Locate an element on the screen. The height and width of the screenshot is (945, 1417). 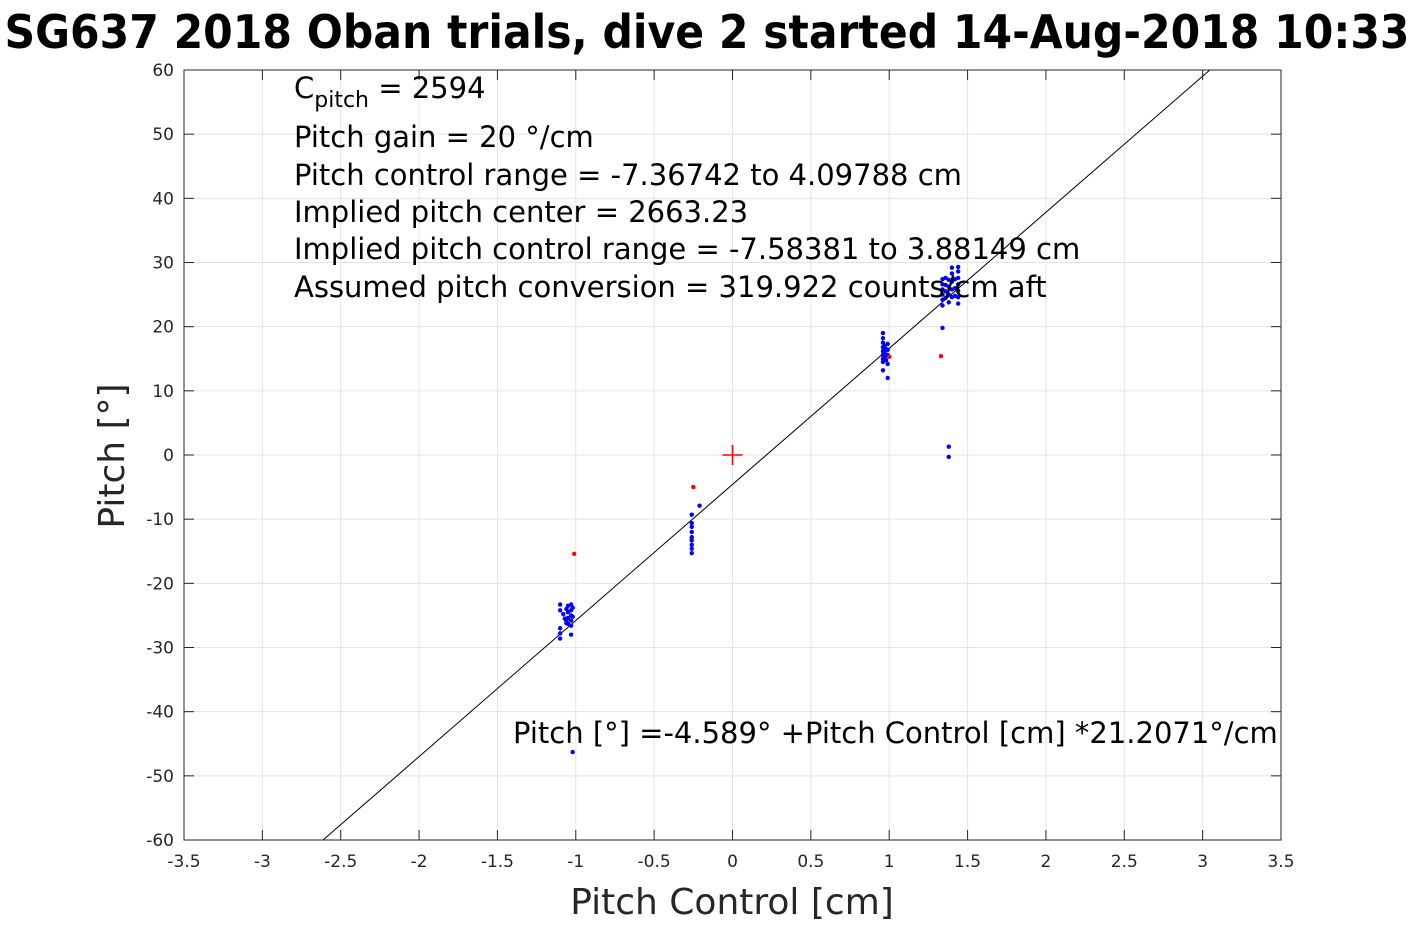
y-tick-label: -40 is located at coordinates (160, 713).